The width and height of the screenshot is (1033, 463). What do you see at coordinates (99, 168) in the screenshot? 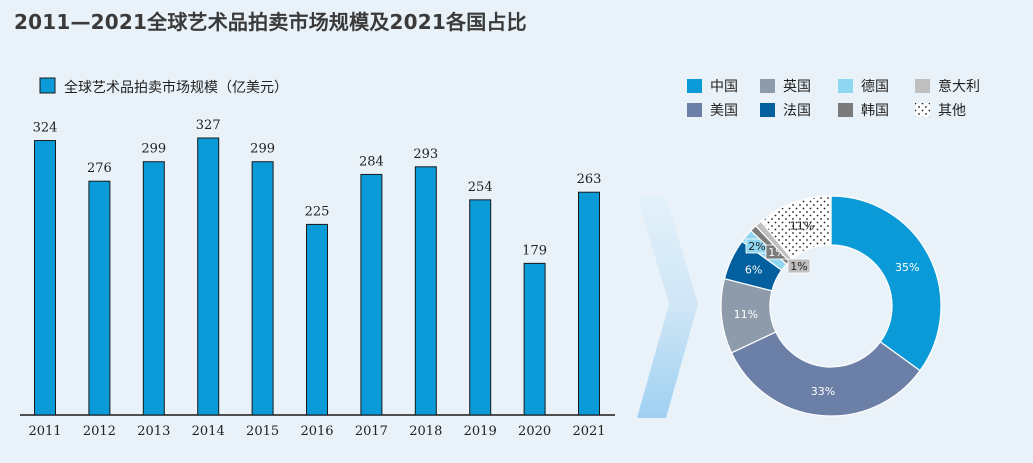
I see `bar-value-label-2012: 276` at bounding box center [99, 168].